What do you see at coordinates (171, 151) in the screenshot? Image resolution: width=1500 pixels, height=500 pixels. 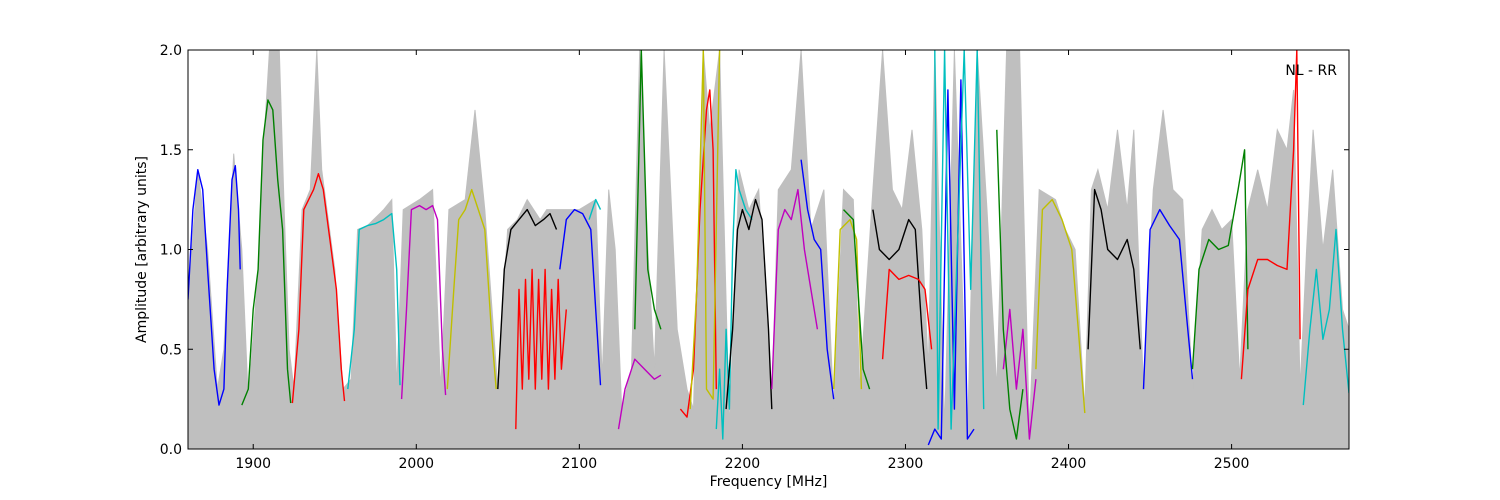 I see `y-tick-label: 1.5` at bounding box center [171, 151].